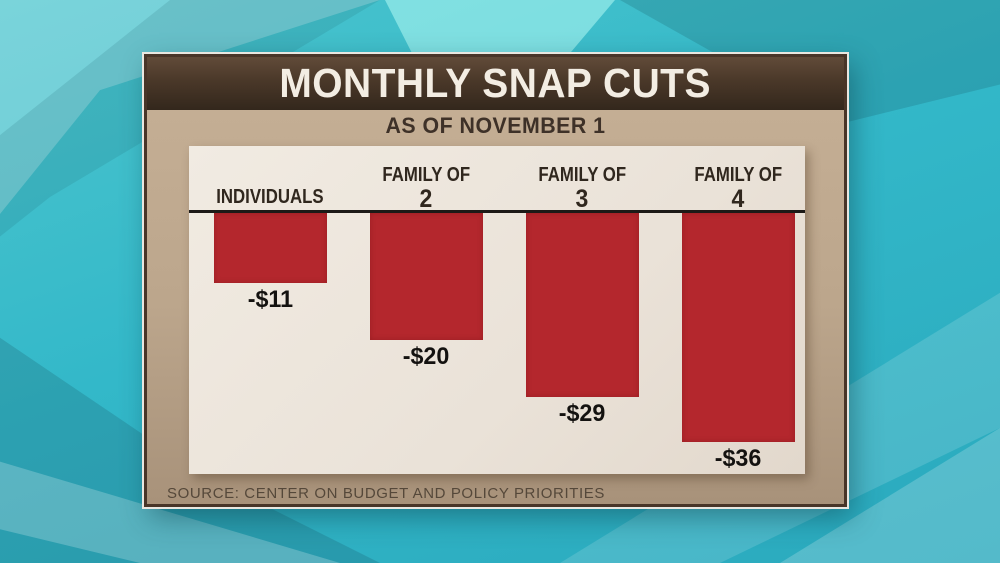 The image size is (1000, 563). Describe the element at coordinates (495, 125) in the screenshot. I see `chart-subtitle: AS OF NOVEMBER 1` at that location.